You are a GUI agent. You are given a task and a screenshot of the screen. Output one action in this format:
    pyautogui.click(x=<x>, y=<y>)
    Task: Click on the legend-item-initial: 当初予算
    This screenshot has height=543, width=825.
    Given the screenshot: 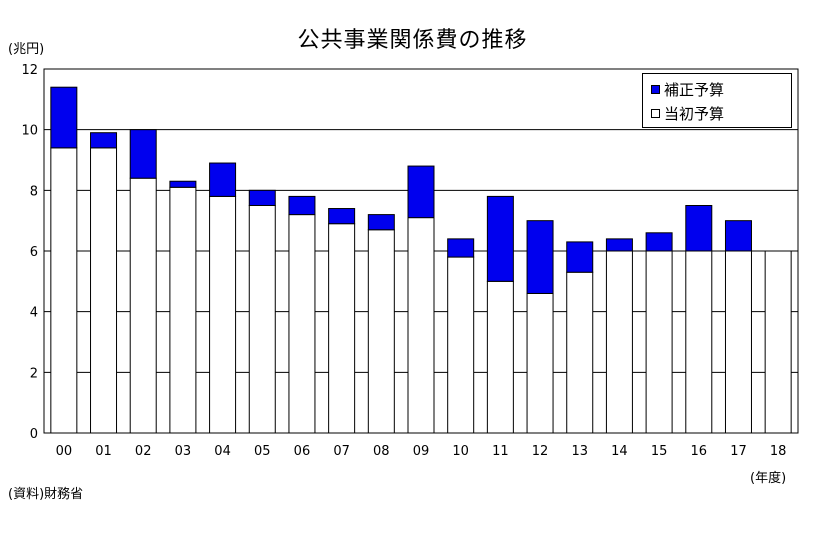 What is the action you would take?
    pyautogui.click(x=687, y=113)
    